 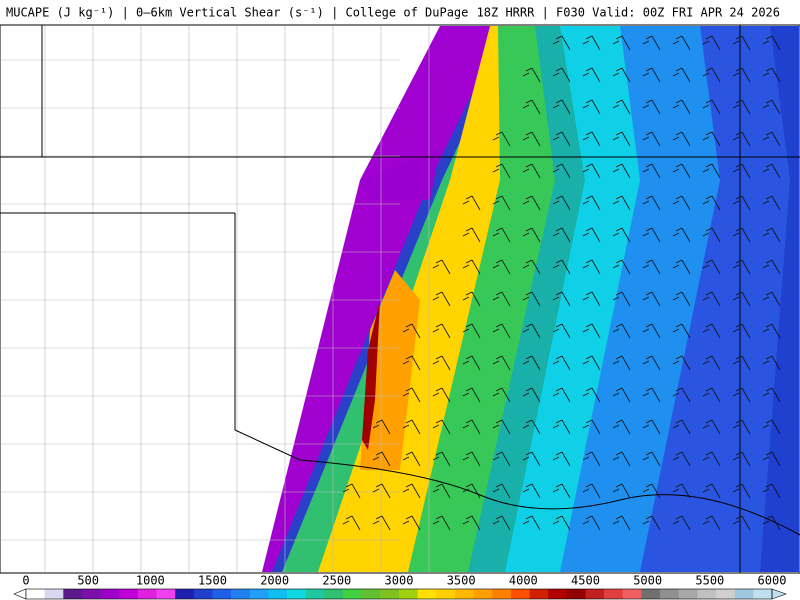 What do you see at coordinates (20, 594) in the screenshot?
I see `colorbar-arrow` at bounding box center [20, 594].